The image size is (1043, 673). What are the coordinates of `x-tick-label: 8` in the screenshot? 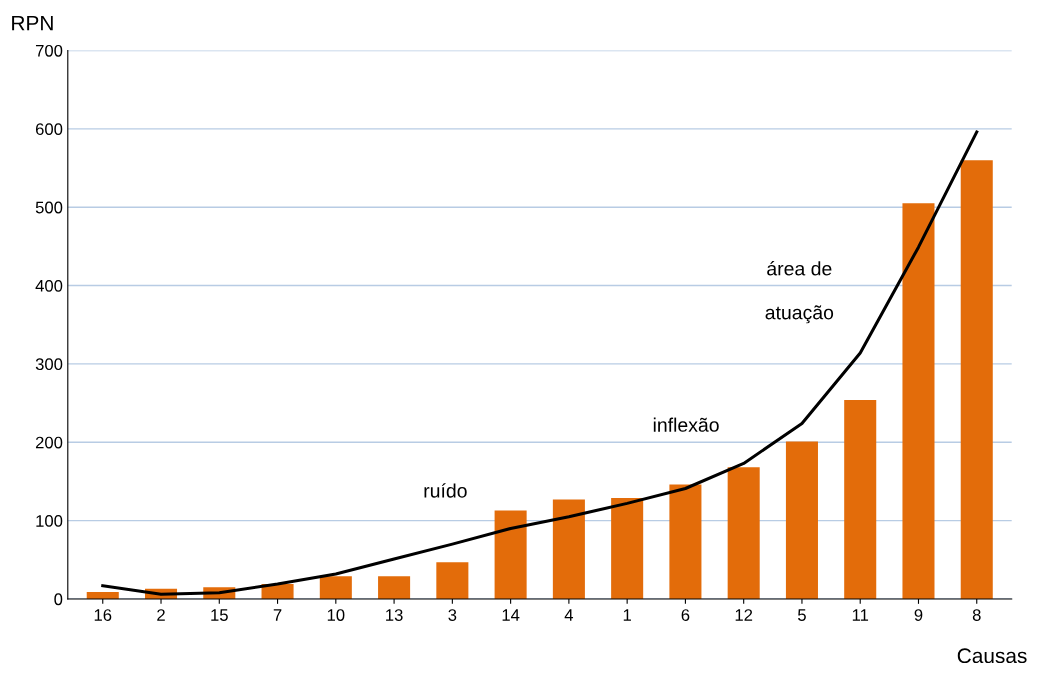 It's located at (976, 615).